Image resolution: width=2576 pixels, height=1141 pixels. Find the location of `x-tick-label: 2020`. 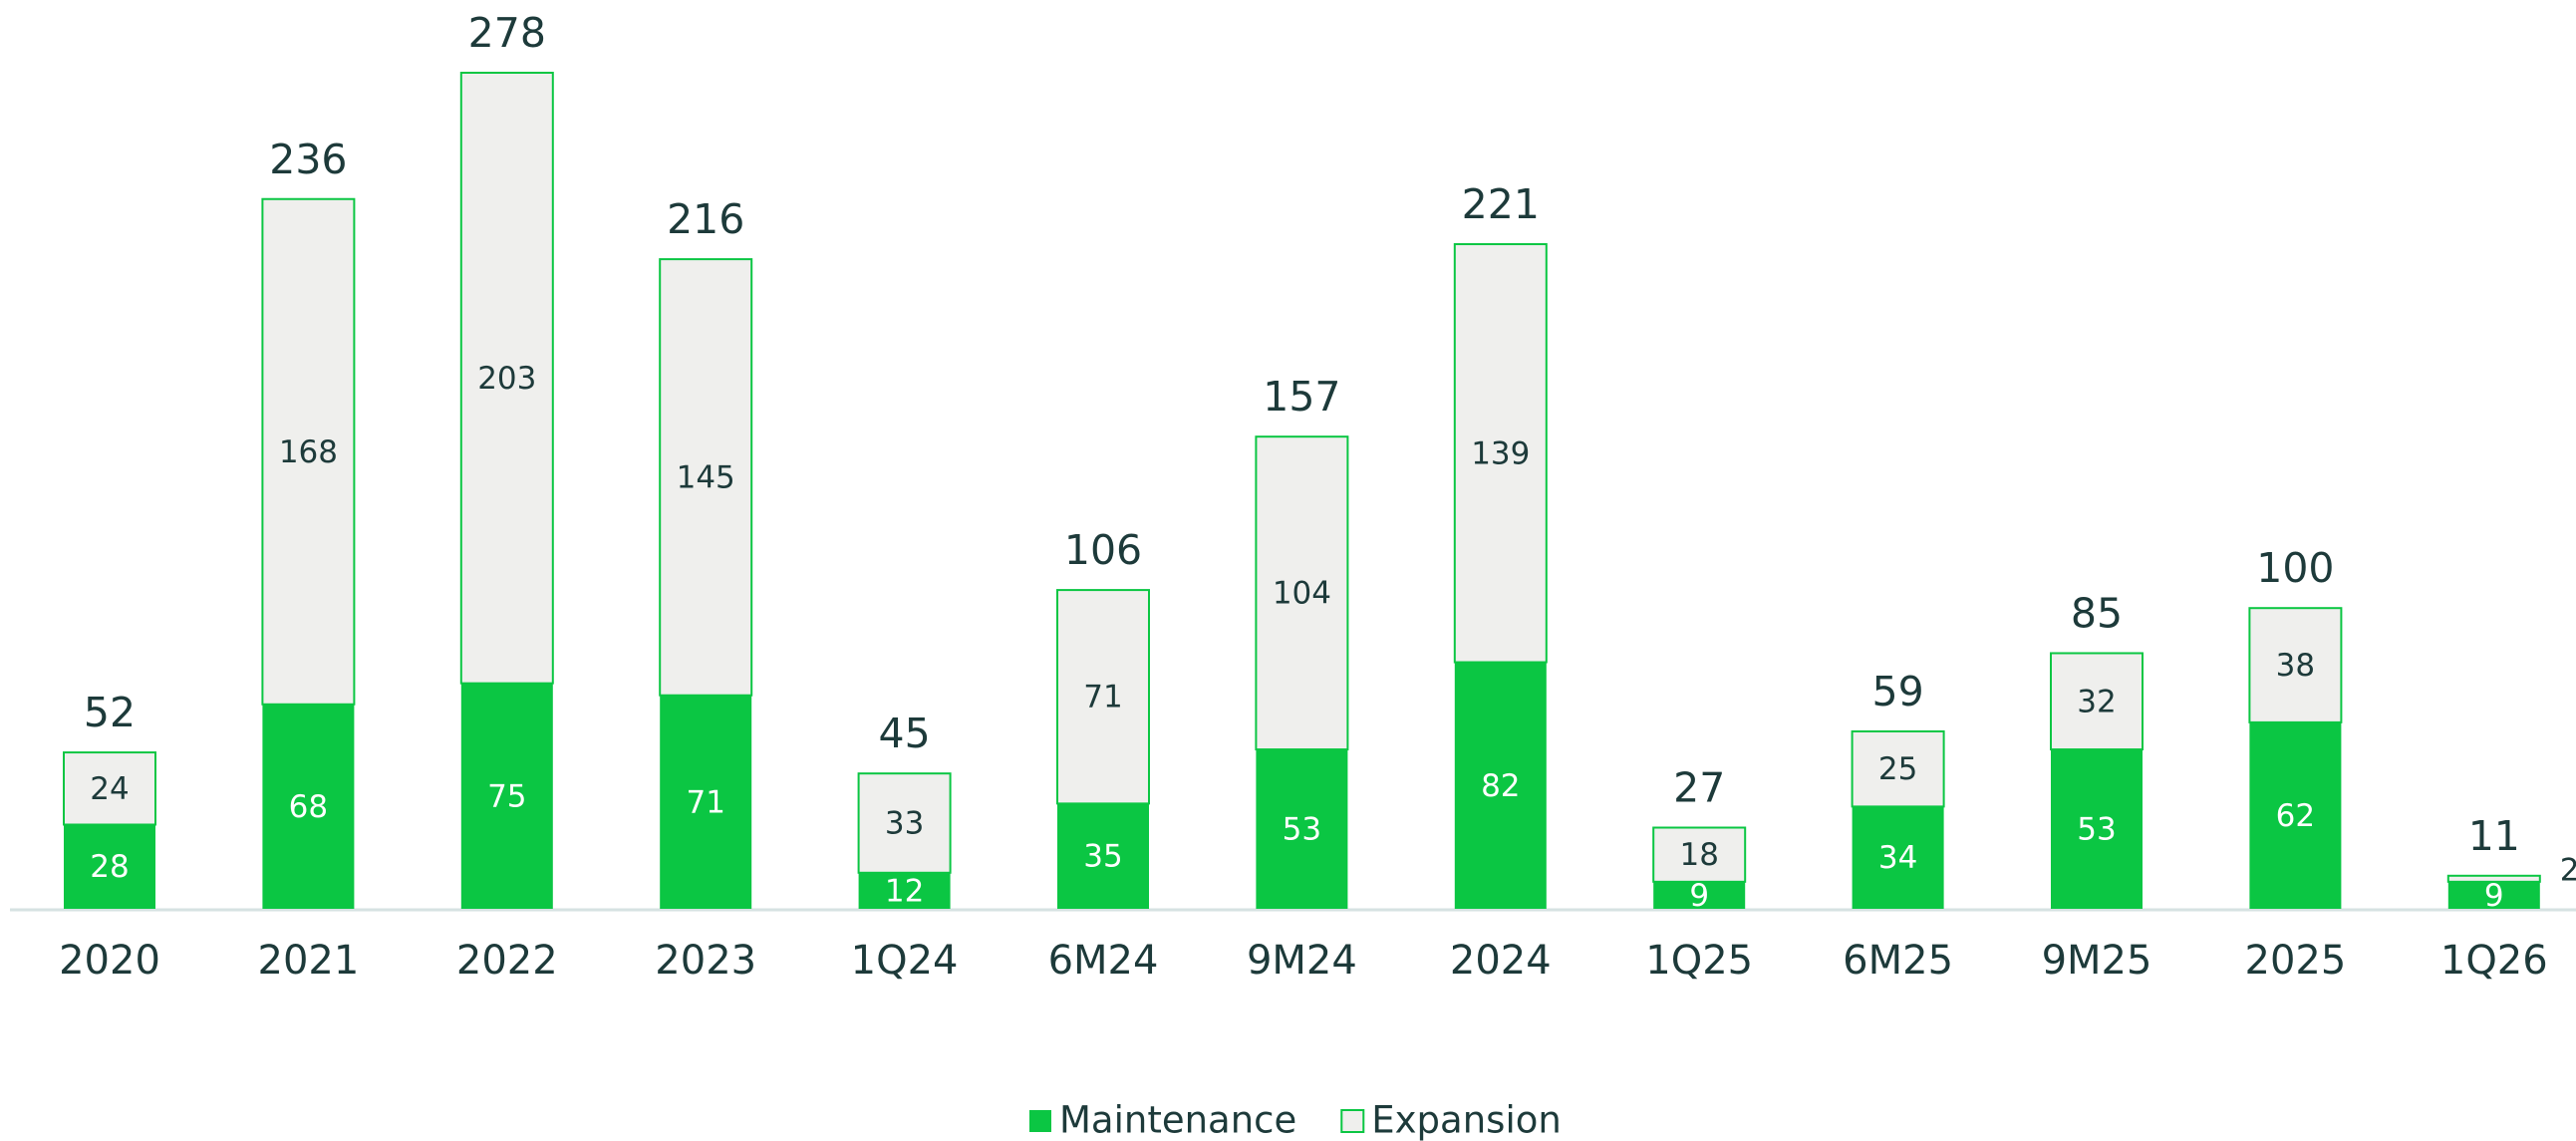

x-tick-label: 2020 is located at coordinates (109, 961).